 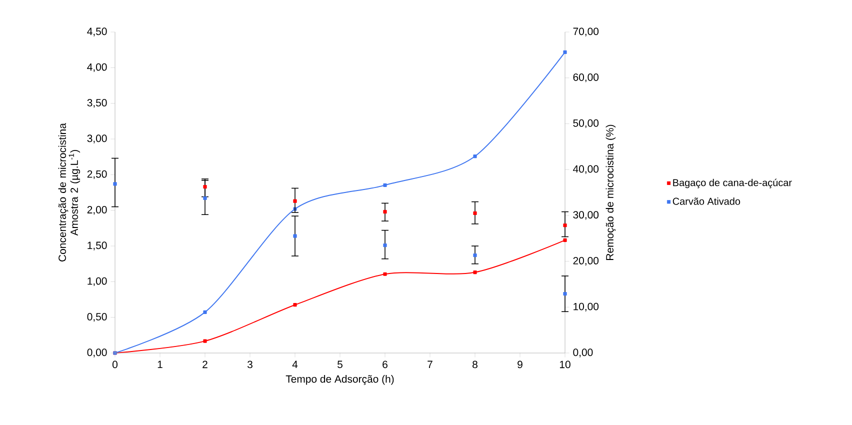 What do you see at coordinates (340, 380) in the screenshot?
I see `x-axis-title: Tempo de Adsorção (h)` at bounding box center [340, 380].